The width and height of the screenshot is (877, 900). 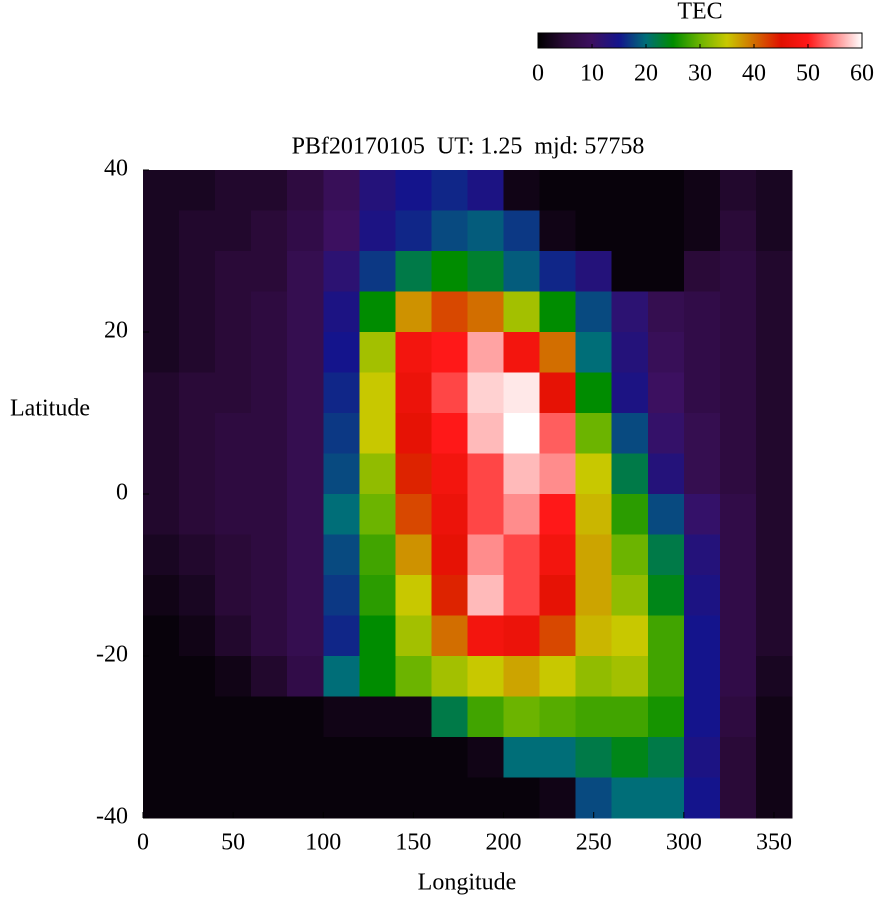 I want to click on x-axis-label: Longitude, so click(x=467, y=883).